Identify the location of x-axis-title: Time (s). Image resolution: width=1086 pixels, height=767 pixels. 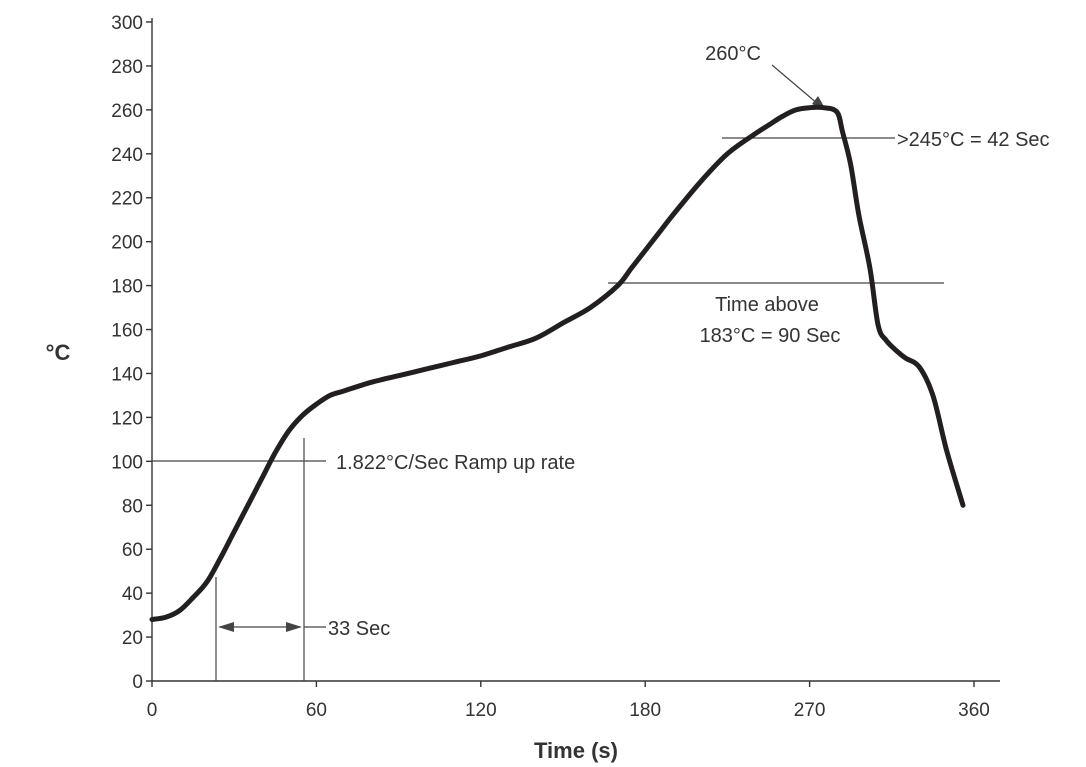
(576, 750).